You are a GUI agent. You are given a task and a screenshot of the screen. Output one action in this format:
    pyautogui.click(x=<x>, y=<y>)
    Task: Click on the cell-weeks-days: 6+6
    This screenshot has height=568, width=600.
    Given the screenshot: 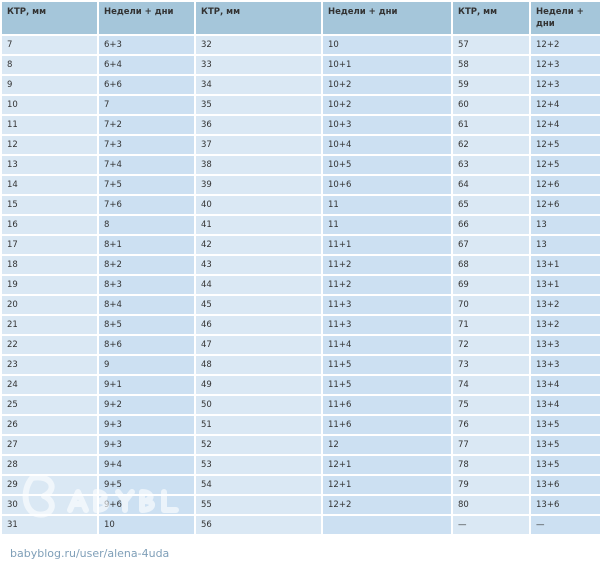 What is the action you would take?
    pyautogui.click(x=146, y=85)
    